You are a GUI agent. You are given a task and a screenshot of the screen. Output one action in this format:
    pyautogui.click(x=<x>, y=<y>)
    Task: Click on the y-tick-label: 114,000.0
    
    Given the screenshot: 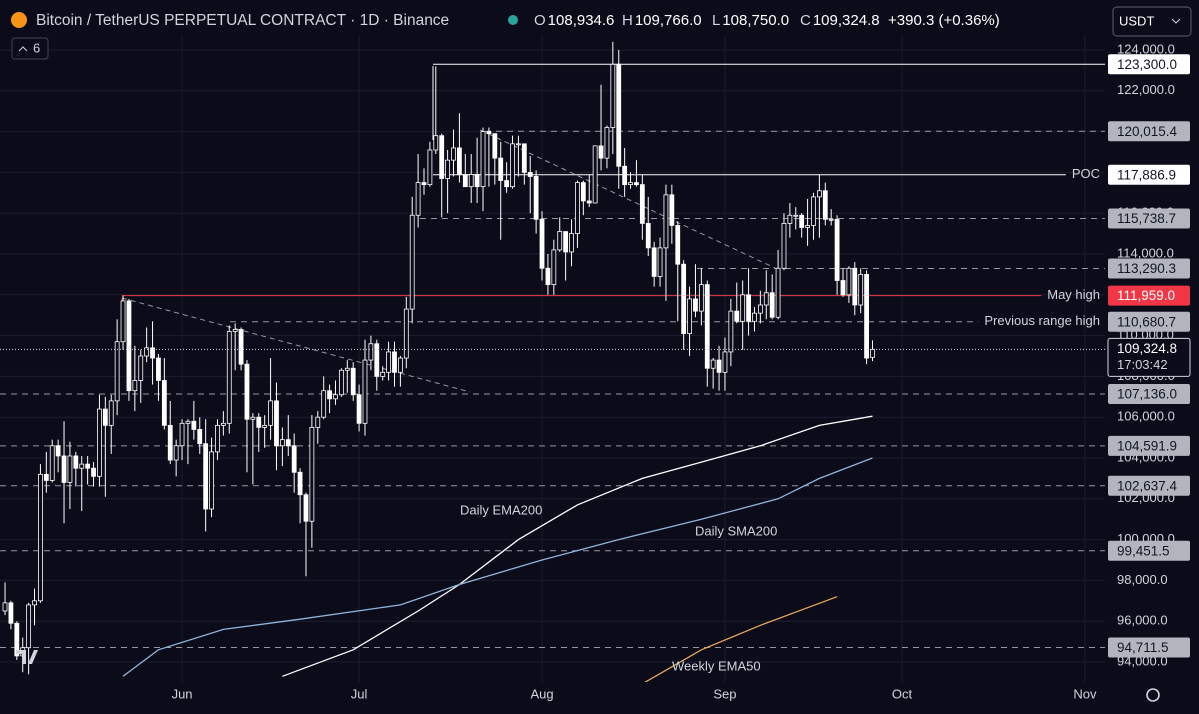 What is the action you would take?
    pyautogui.click(x=1145, y=252)
    